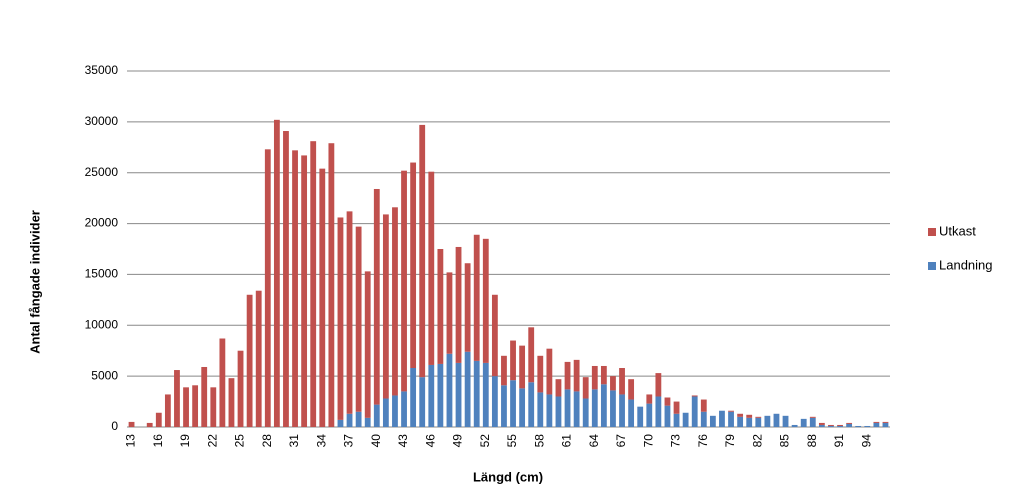 The image size is (1024, 500). Describe the element at coordinates (267, 441) in the screenshot. I see `x-tick-label: 28` at that location.